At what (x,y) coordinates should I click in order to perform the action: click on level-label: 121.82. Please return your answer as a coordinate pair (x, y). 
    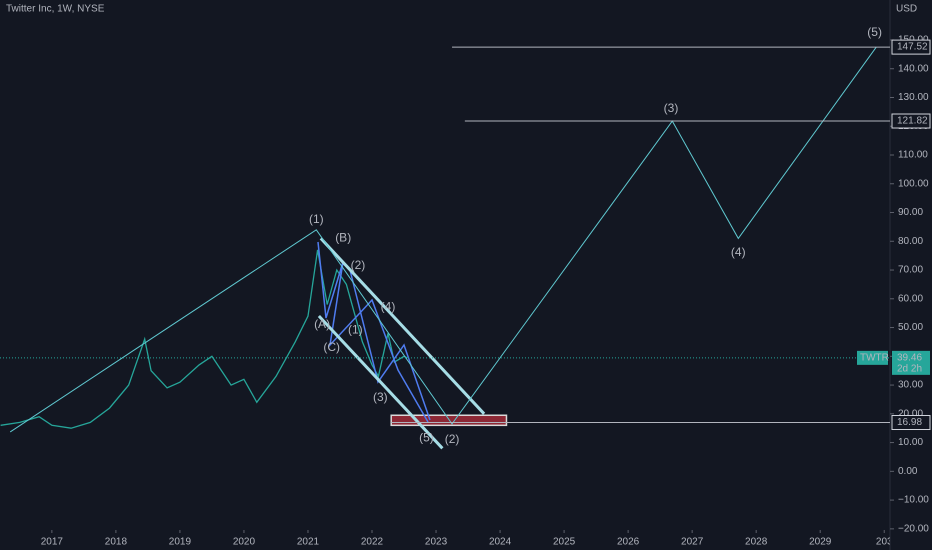
    Looking at the image, I should click on (912, 121).